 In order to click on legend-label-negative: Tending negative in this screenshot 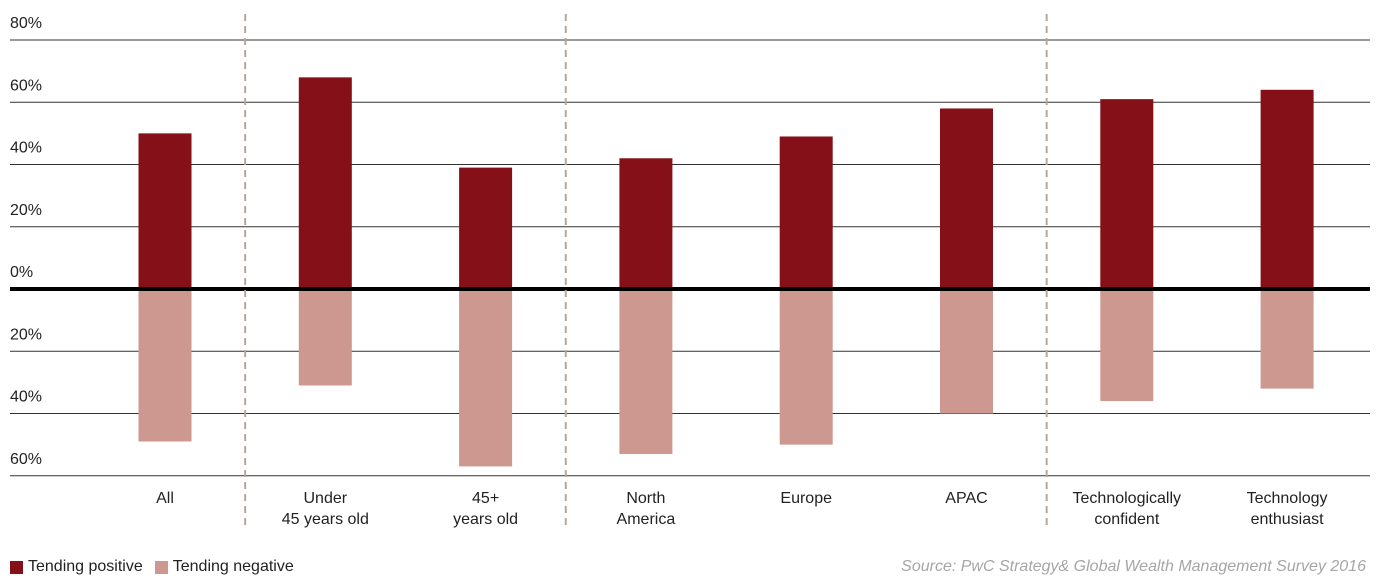, I will do `click(233, 566)`.